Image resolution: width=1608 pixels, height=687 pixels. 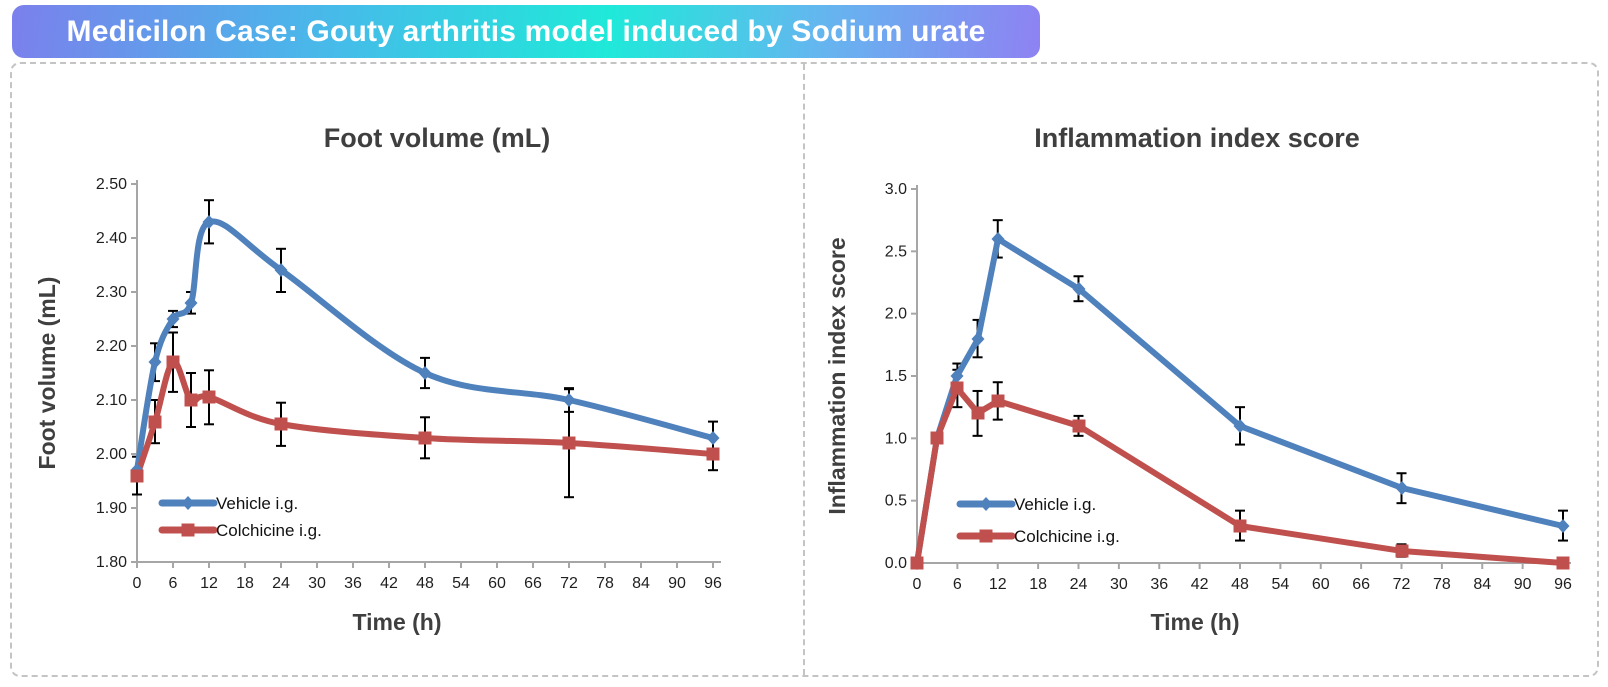 I want to click on y-tick-label: 3.0, so click(x=896, y=189).